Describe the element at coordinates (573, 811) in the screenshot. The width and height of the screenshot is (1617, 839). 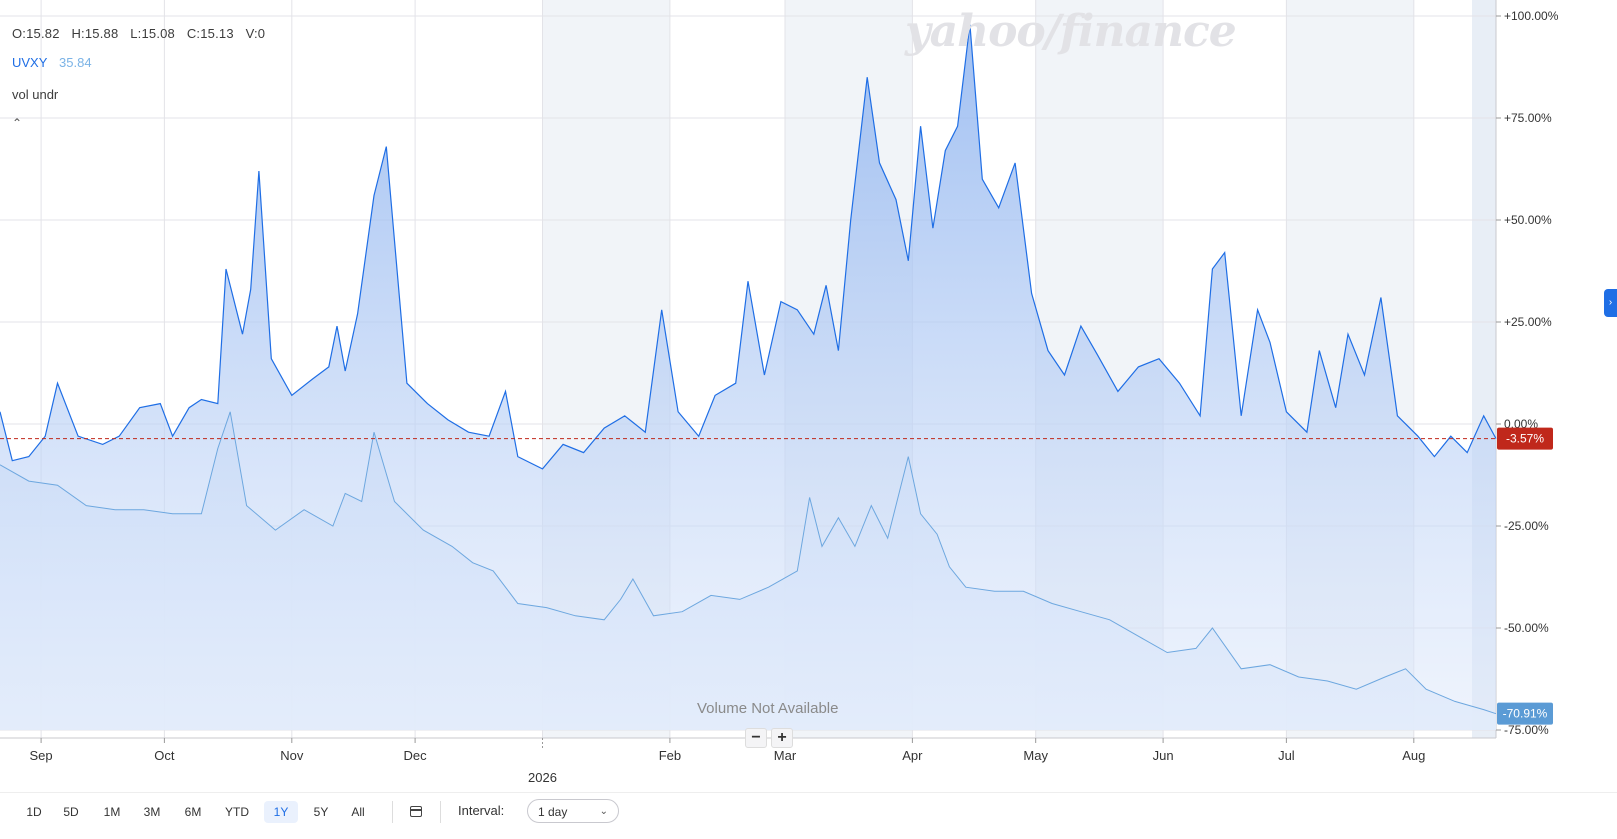
I see `interval-select: 1 day ⌄` at that location.